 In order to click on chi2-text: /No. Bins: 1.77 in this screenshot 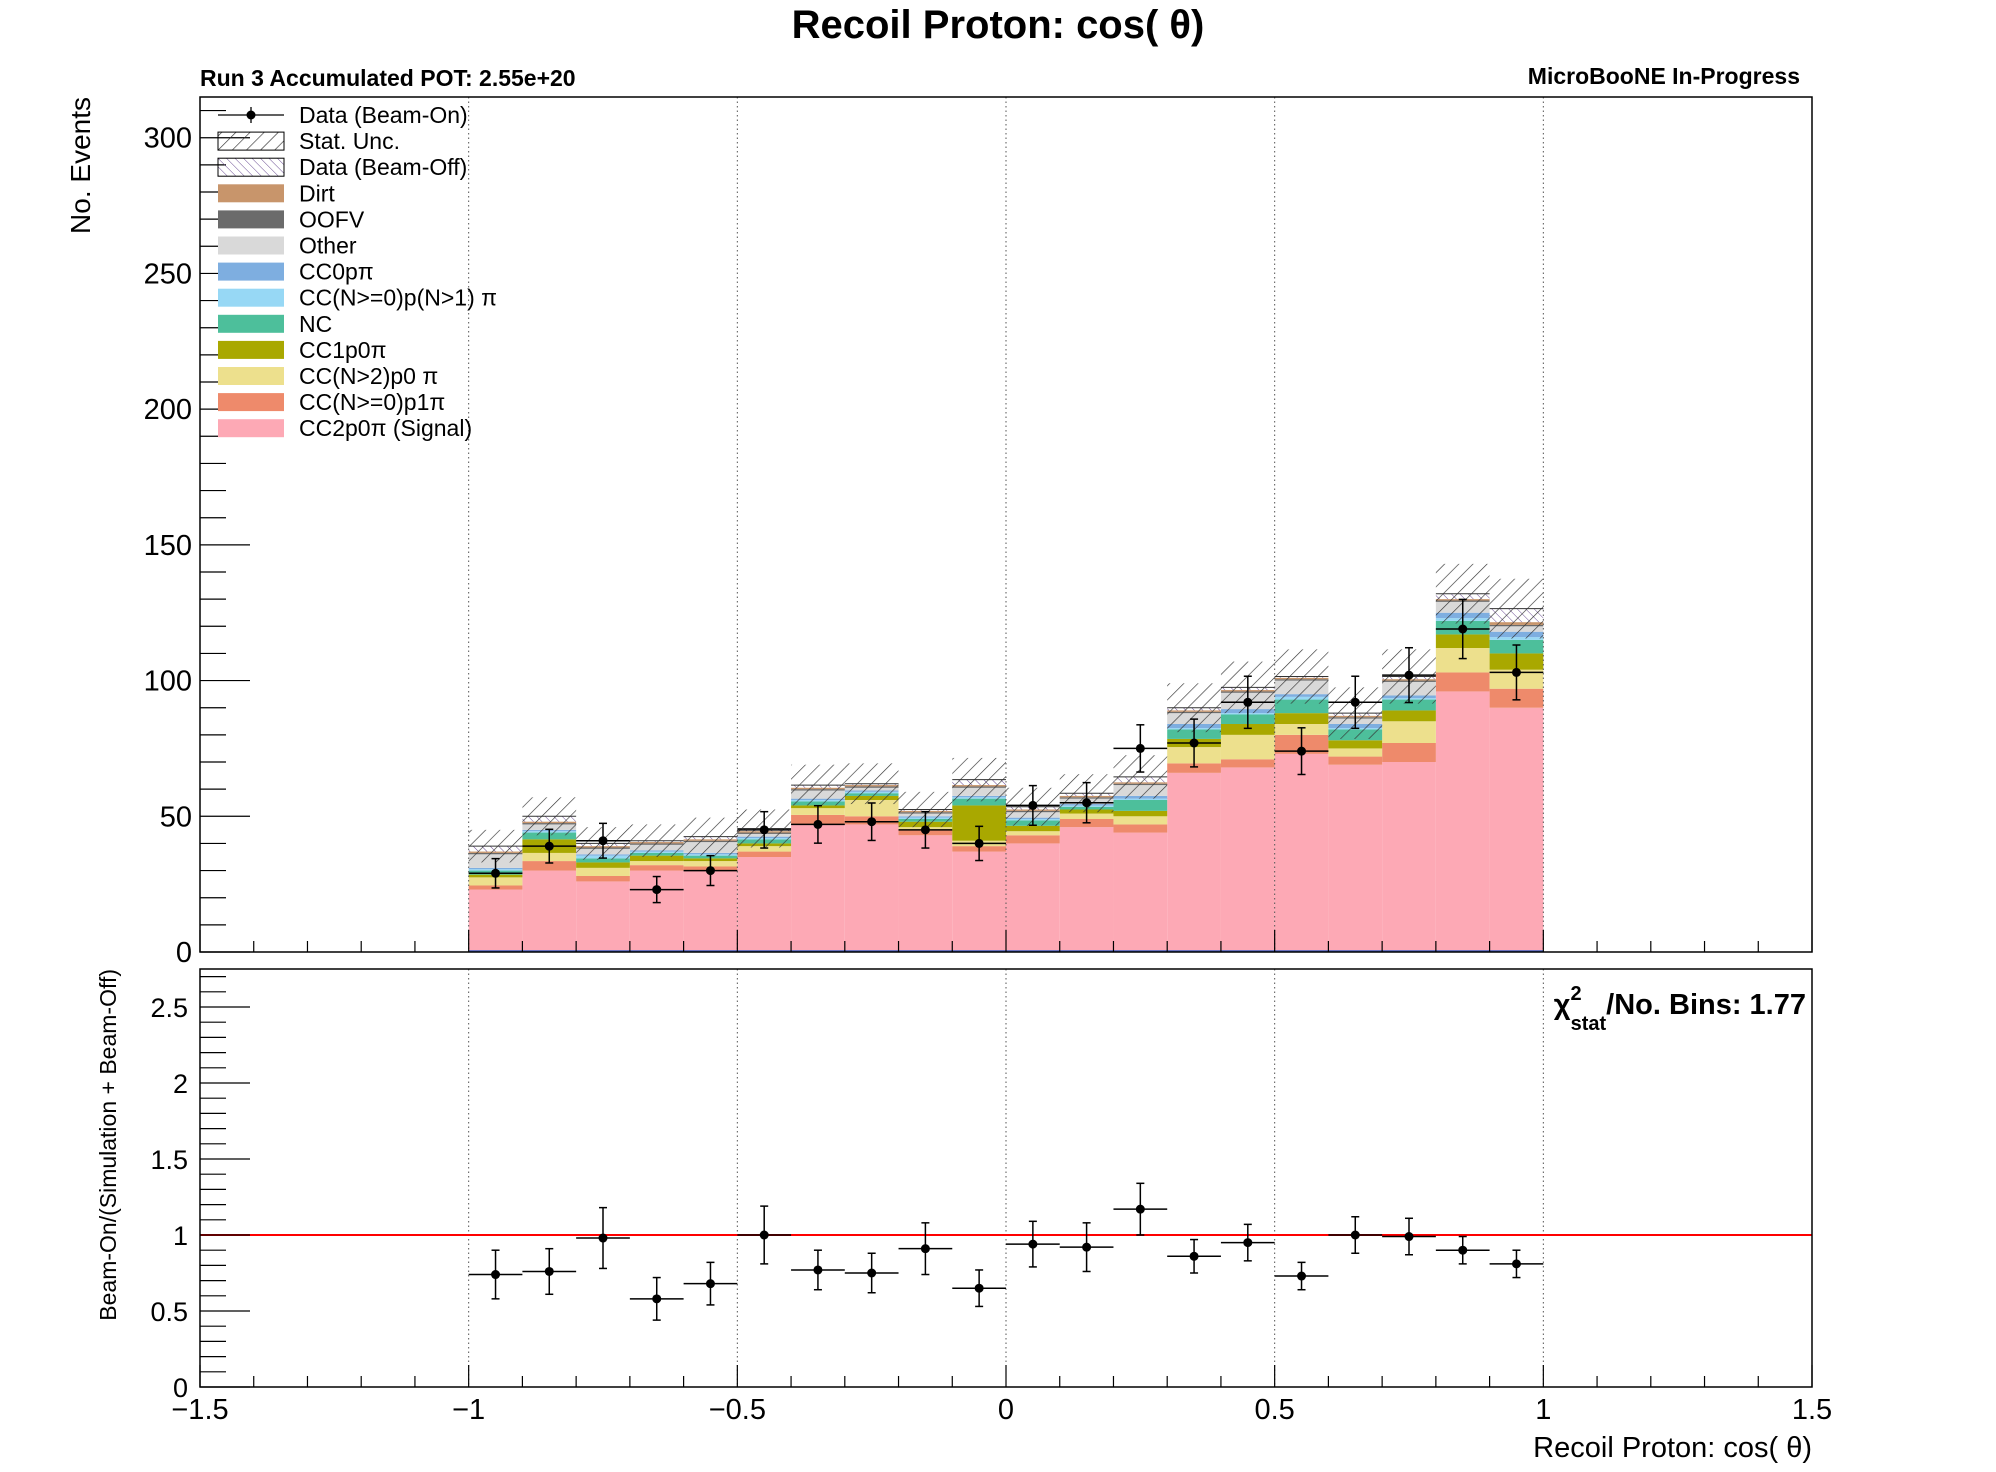, I will do `click(1706, 1005)`.